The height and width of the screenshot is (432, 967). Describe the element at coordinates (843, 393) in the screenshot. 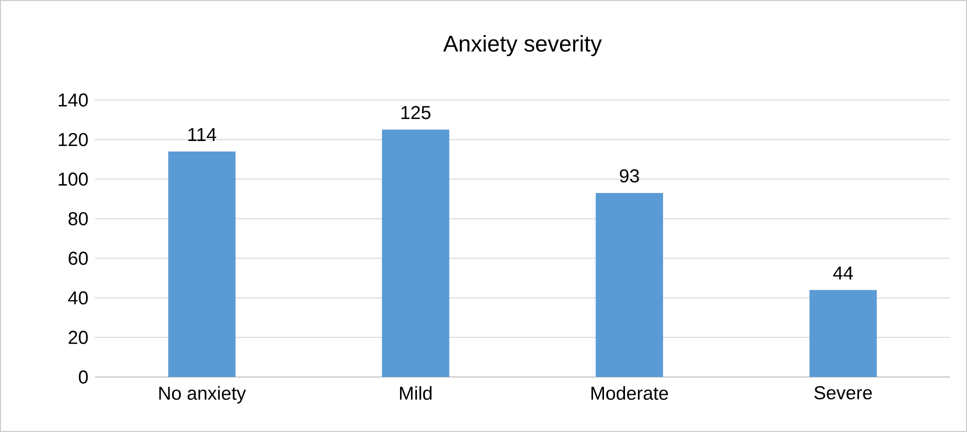

I see `x-tick-label: Severe` at that location.